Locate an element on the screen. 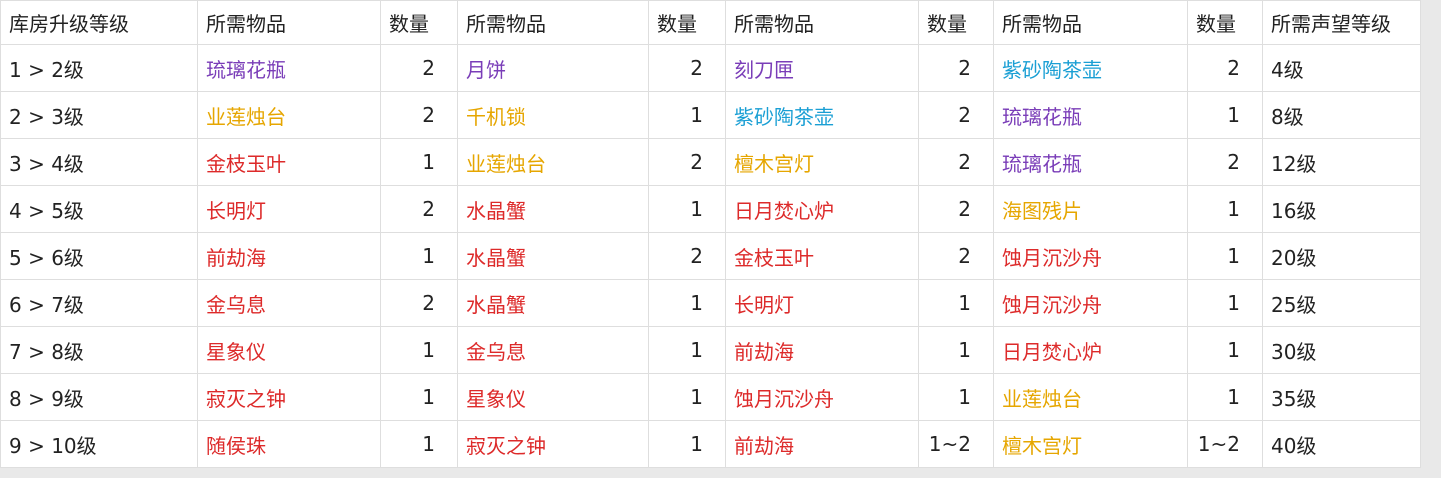  level-cell: 1 > 2级 is located at coordinates (99, 68).